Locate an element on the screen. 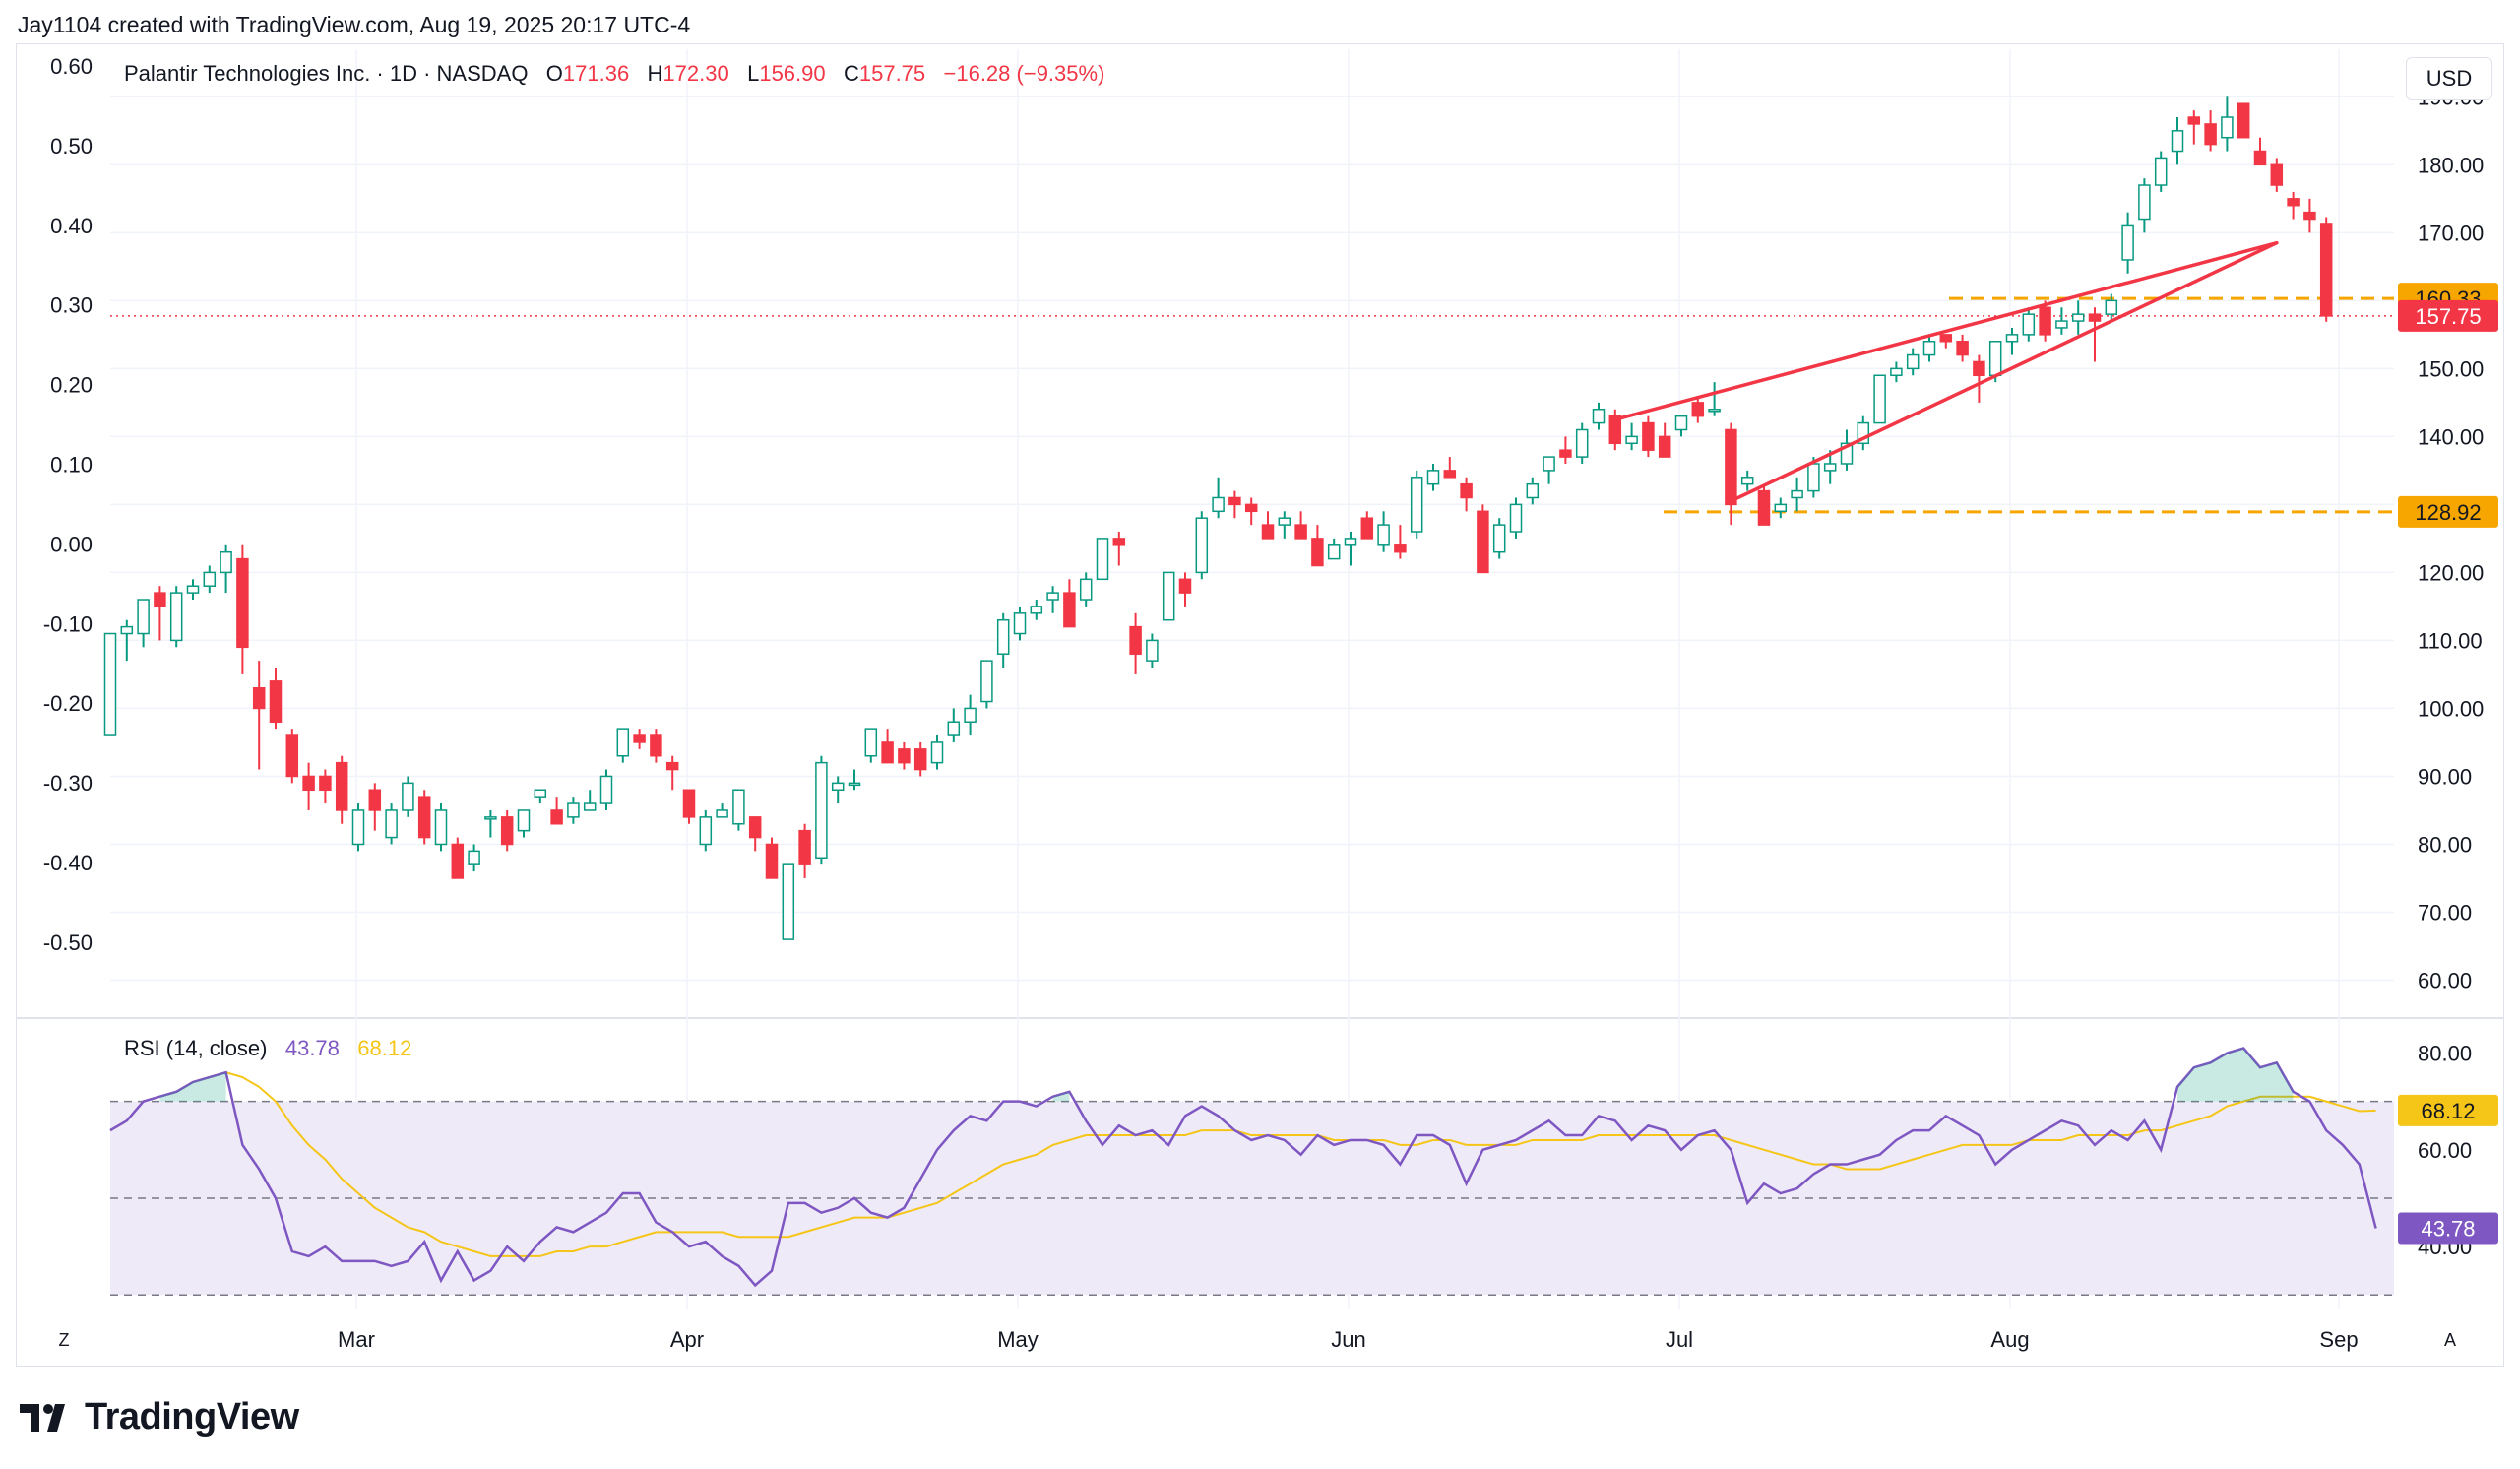 The height and width of the screenshot is (1469, 2520). left-axis-tick-label: -0.30 is located at coordinates (68, 784).